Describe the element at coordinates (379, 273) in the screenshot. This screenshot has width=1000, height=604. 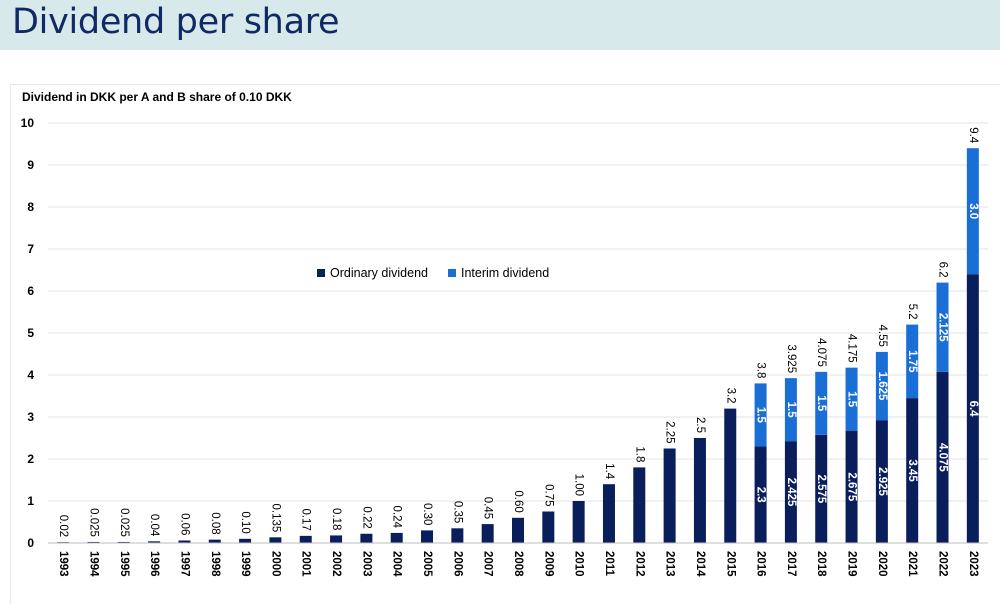
I see `legend-label-ordinary: Ordinary dividend` at that location.